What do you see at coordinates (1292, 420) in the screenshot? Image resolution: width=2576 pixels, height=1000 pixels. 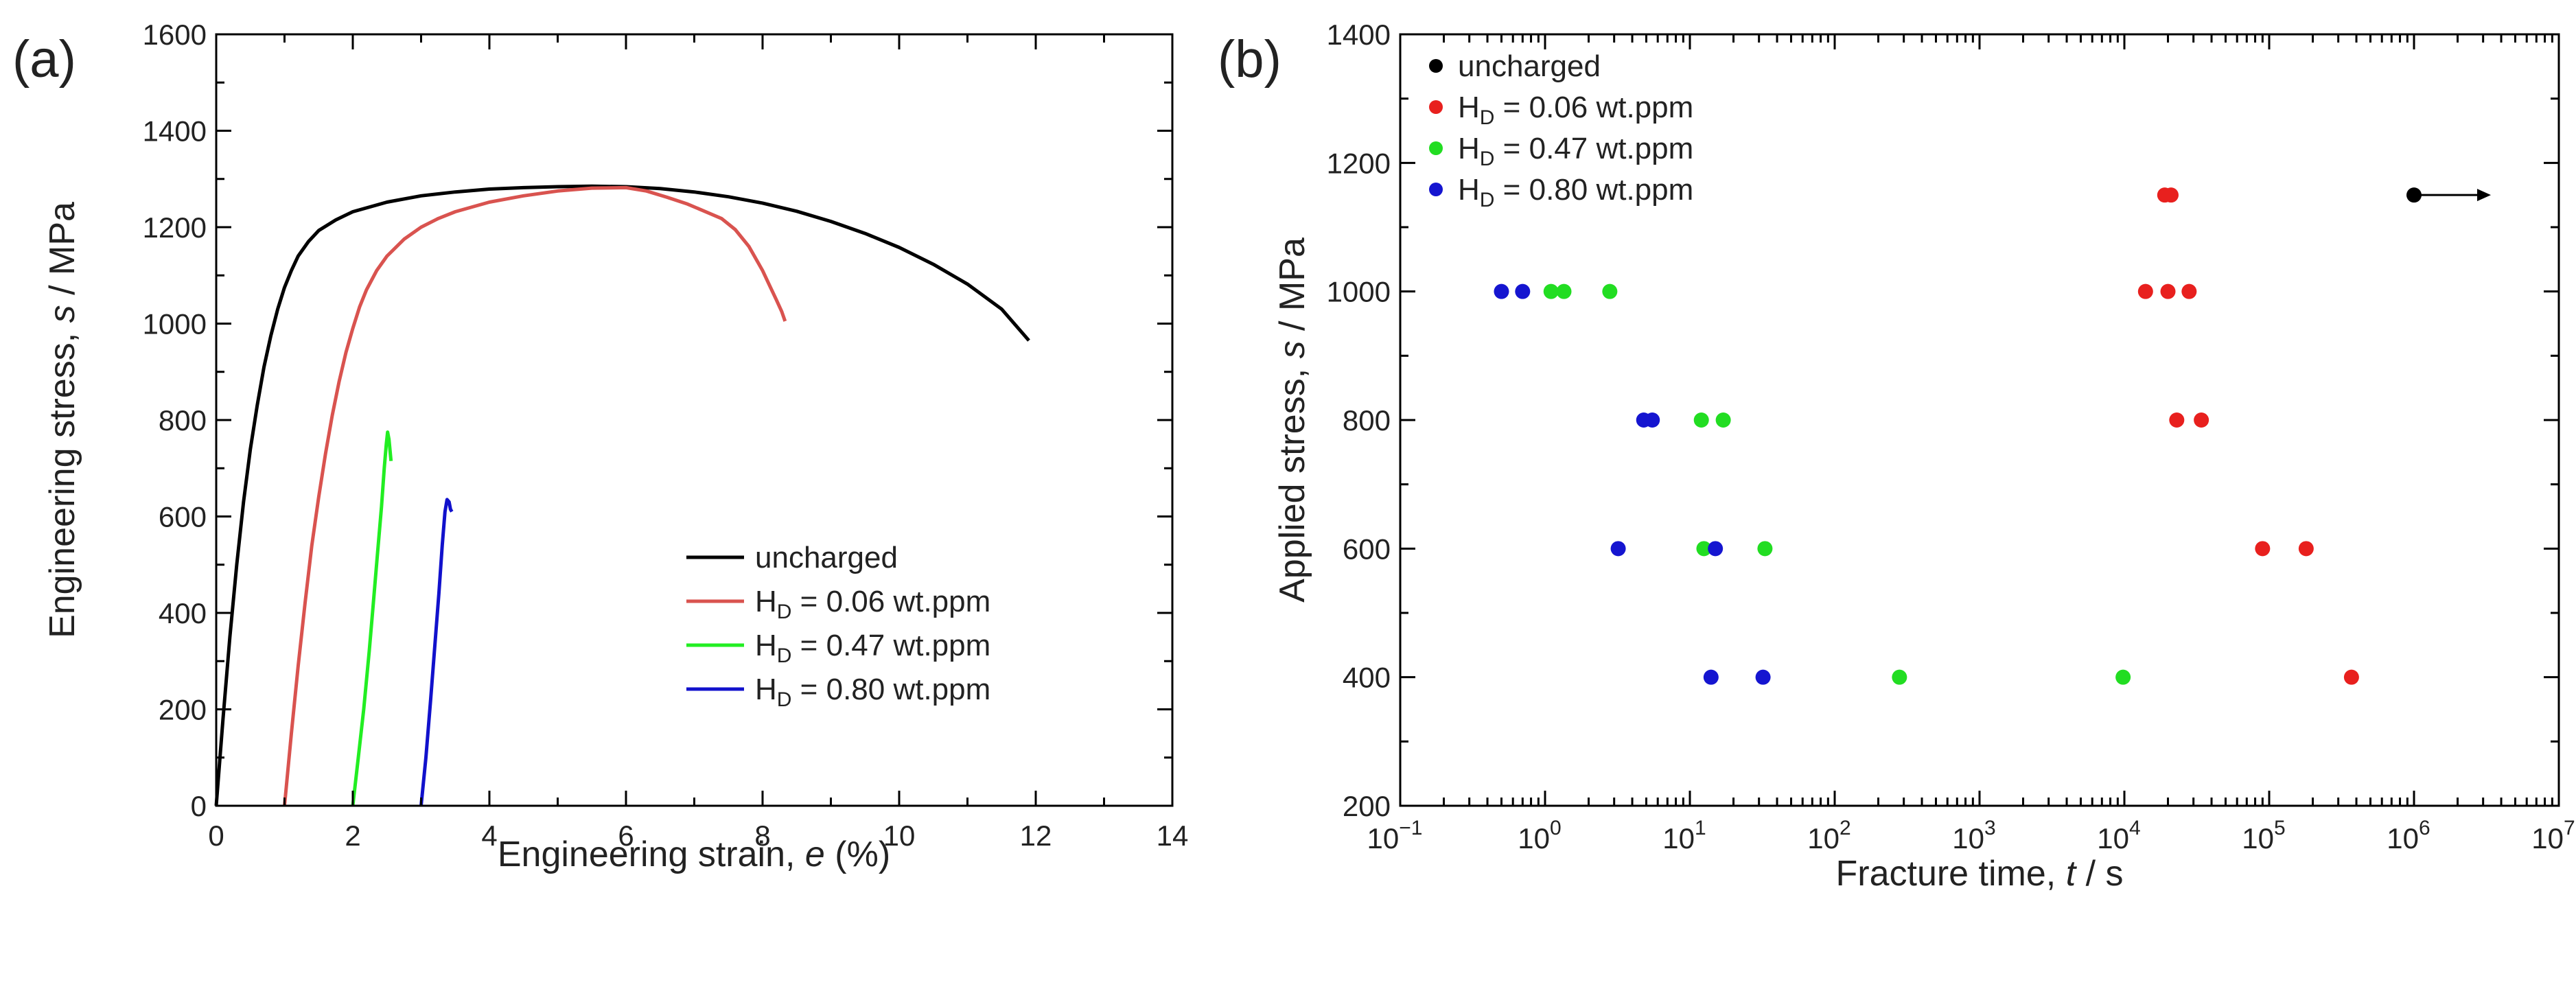 I see `panel-b-y-axis-title: Applied stress, s / MPa` at bounding box center [1292, 420].